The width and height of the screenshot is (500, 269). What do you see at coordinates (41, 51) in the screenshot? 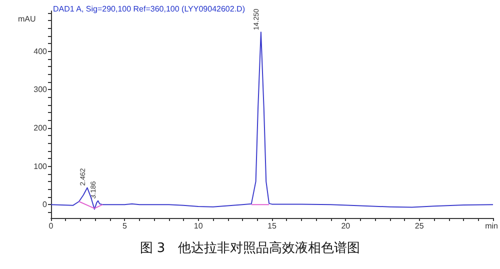
I see `y-tick-label: 400` at bounding box center [41, 51].